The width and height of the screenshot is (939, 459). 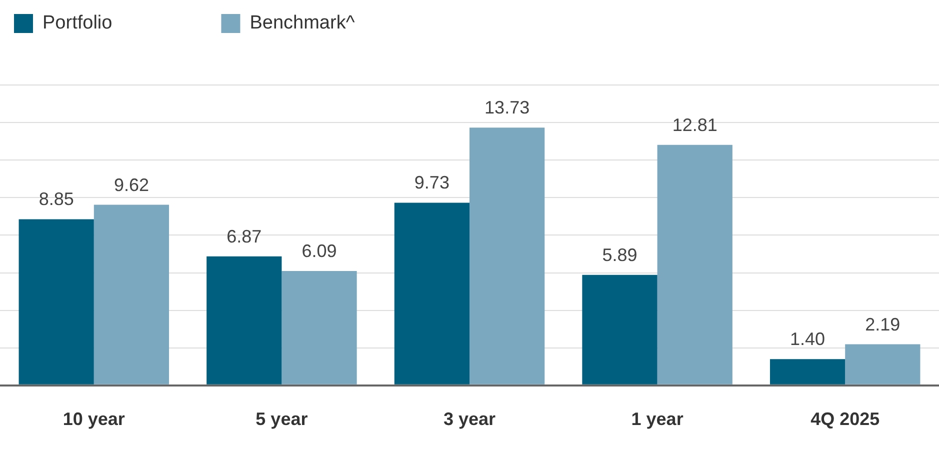 What do you see at coordinates (620, 254) in the screenshot?
I see `data-label: 5.89` at bounding box center [620, 254].